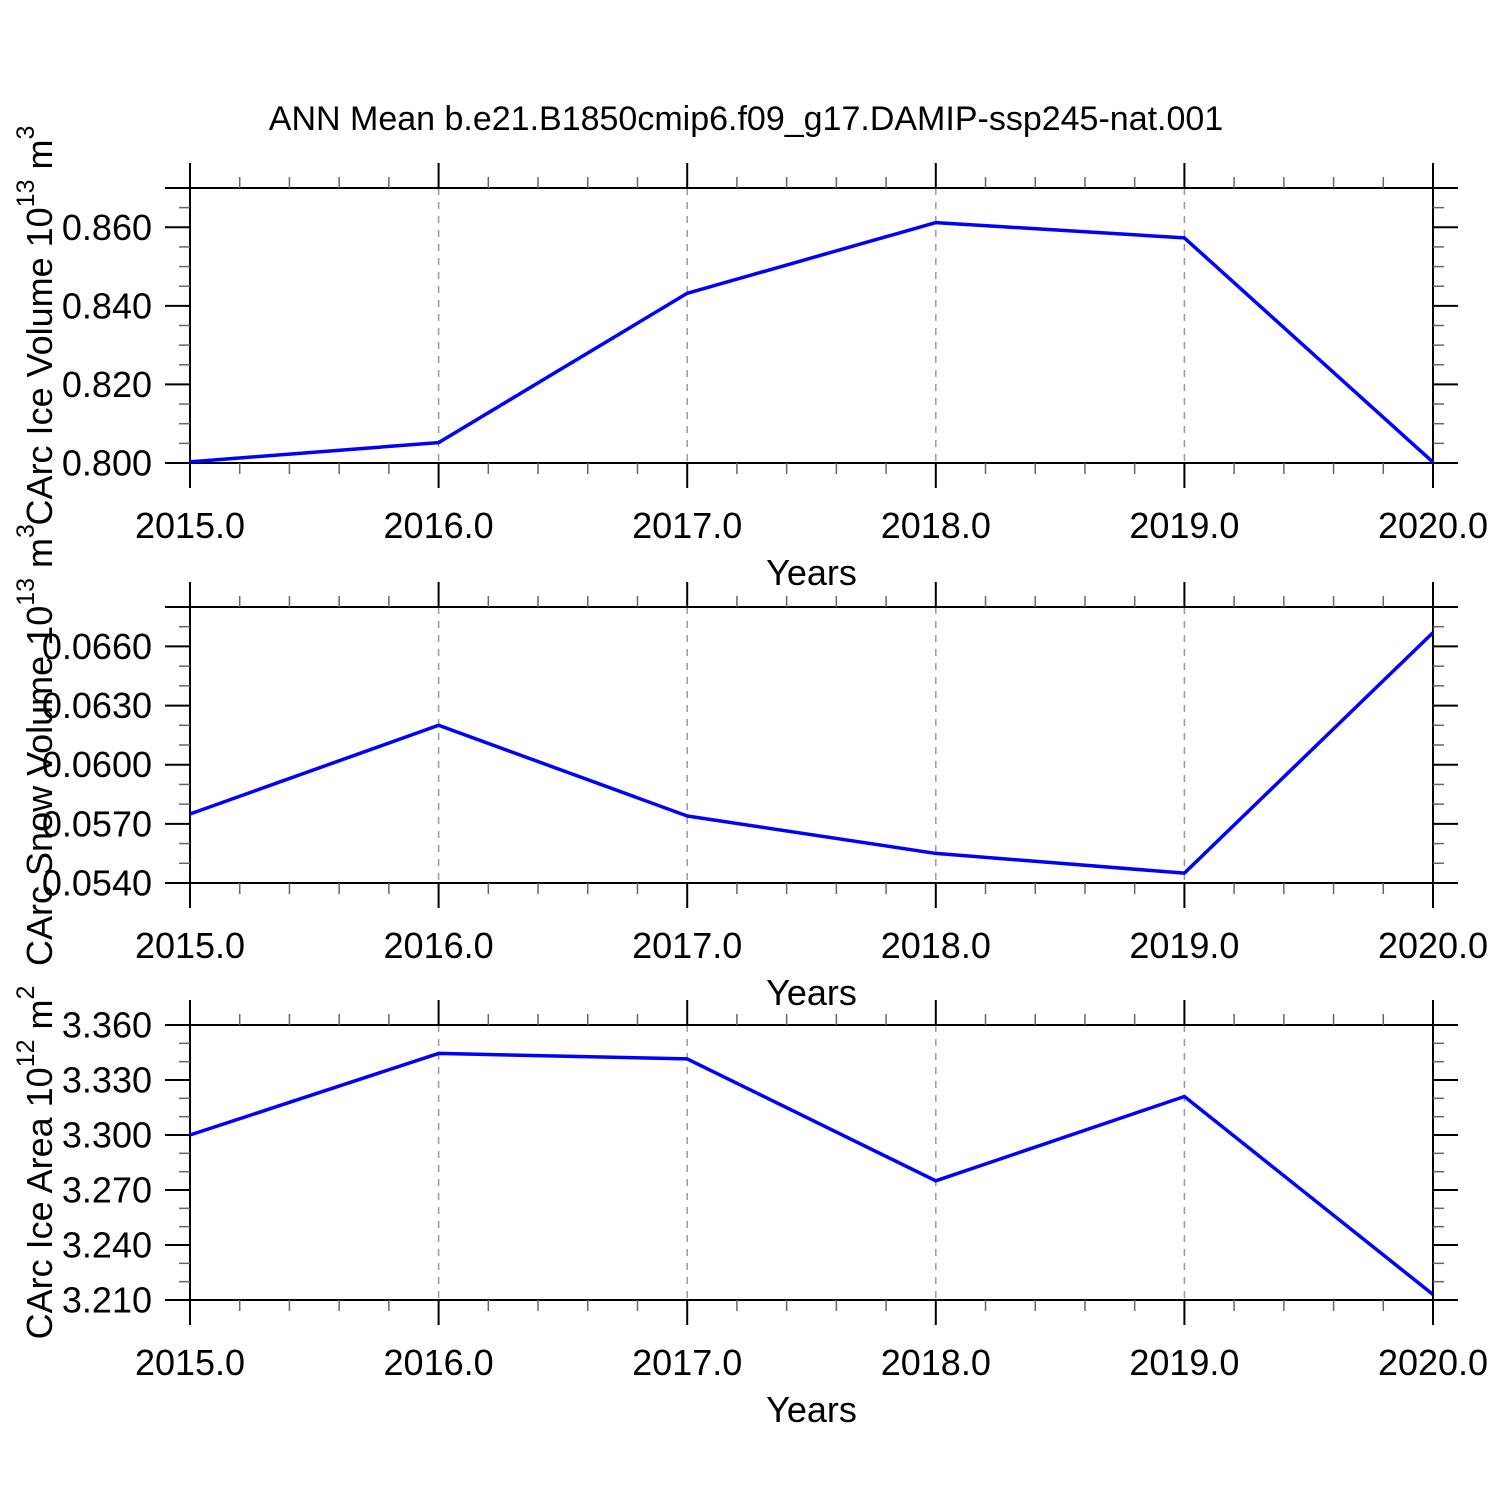  Describe the element at coordinates (107, 1135) in the screenshot. I see `y-tick-label: 3.300` at that location.